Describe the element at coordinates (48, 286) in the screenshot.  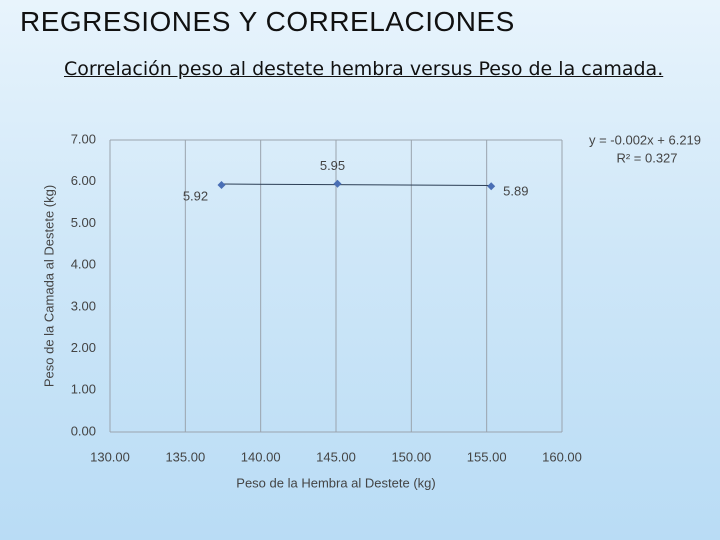
I see `y-axis-label: Peso de la Camada al Destete (kg)` at that location.